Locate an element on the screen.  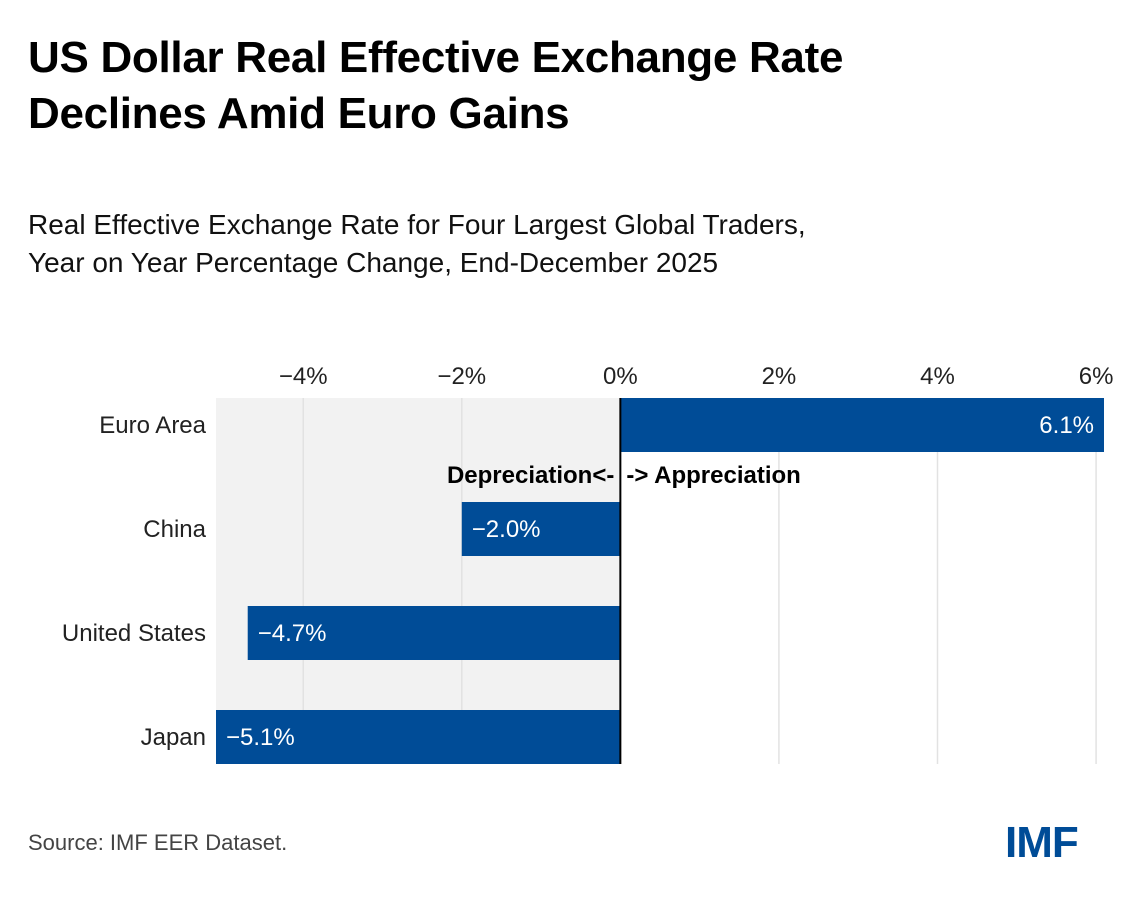
annotation-appreciation: -> Appreciation is located at coordinates (713, 475).